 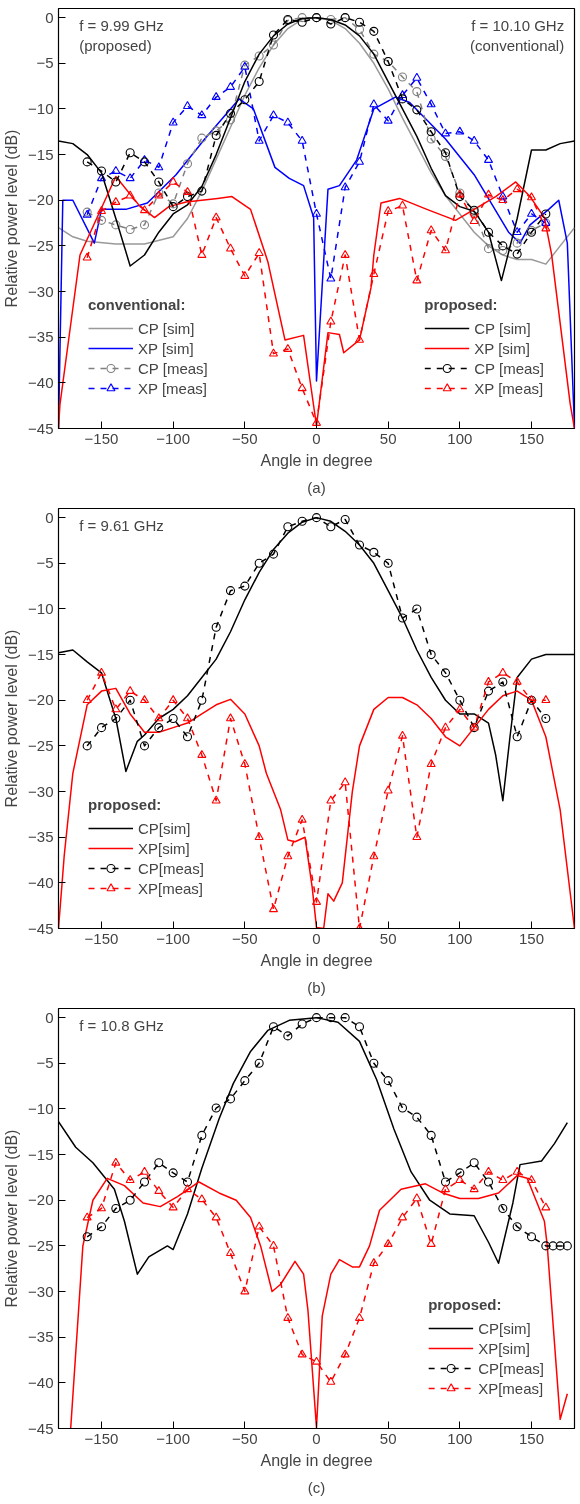 What do you see at coordinates (316, 987) in the screenshot?
I see `text: (b)` at bounding box center [316, 987].